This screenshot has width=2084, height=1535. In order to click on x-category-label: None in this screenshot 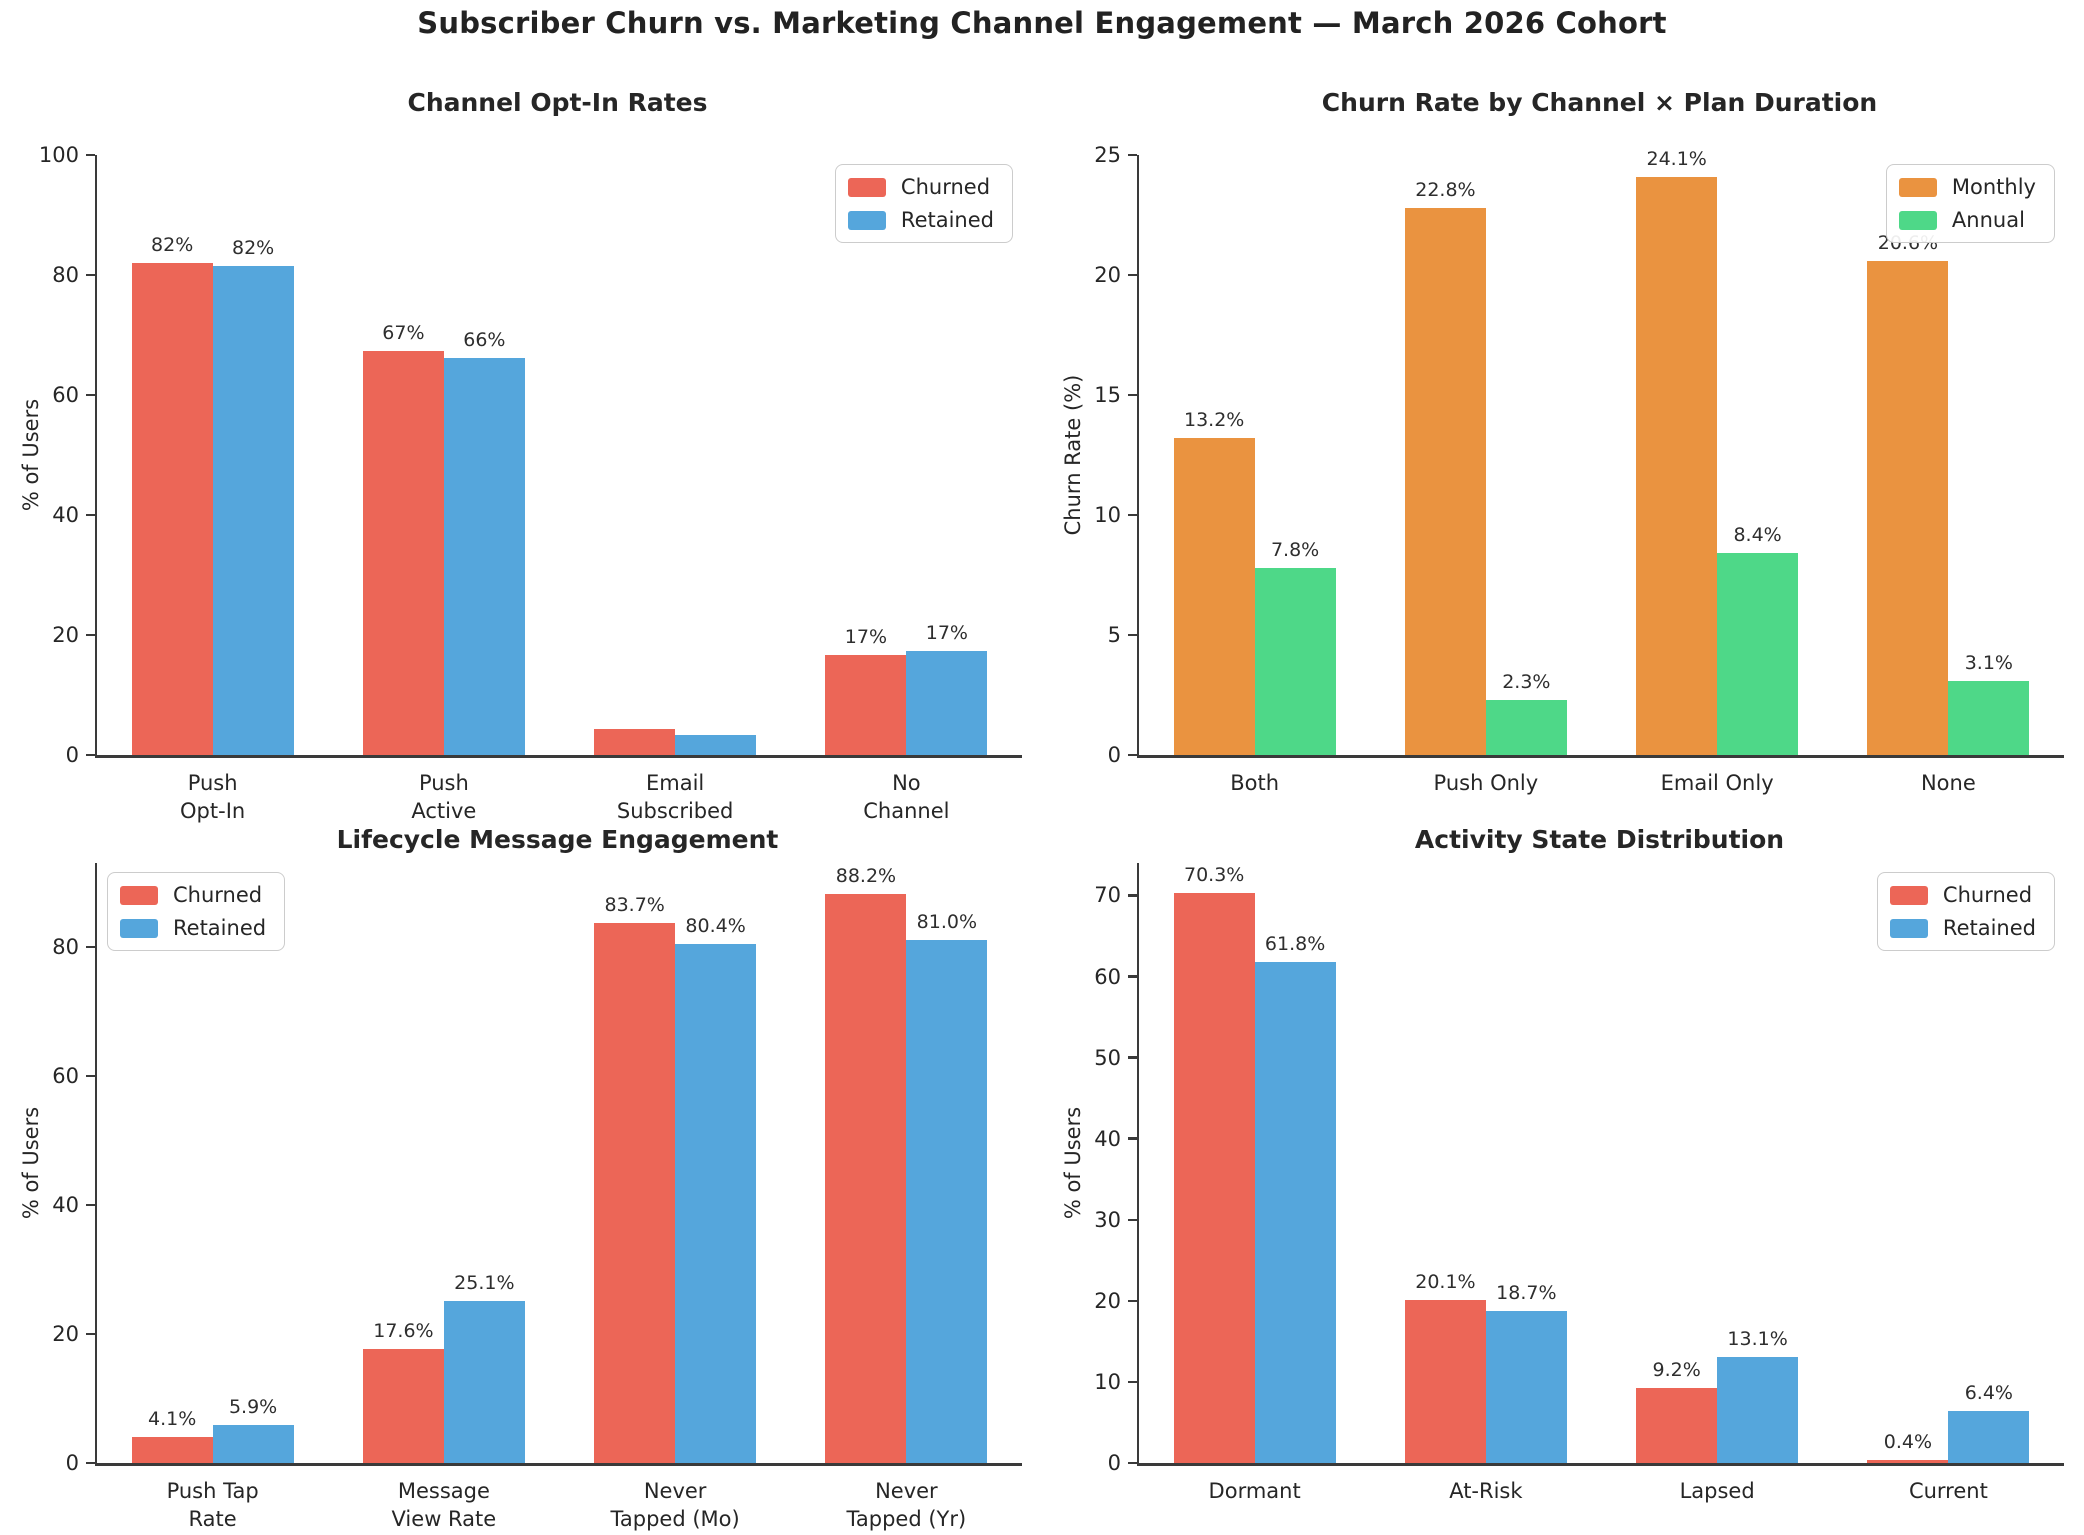, I will do `click(1948, 783)`.